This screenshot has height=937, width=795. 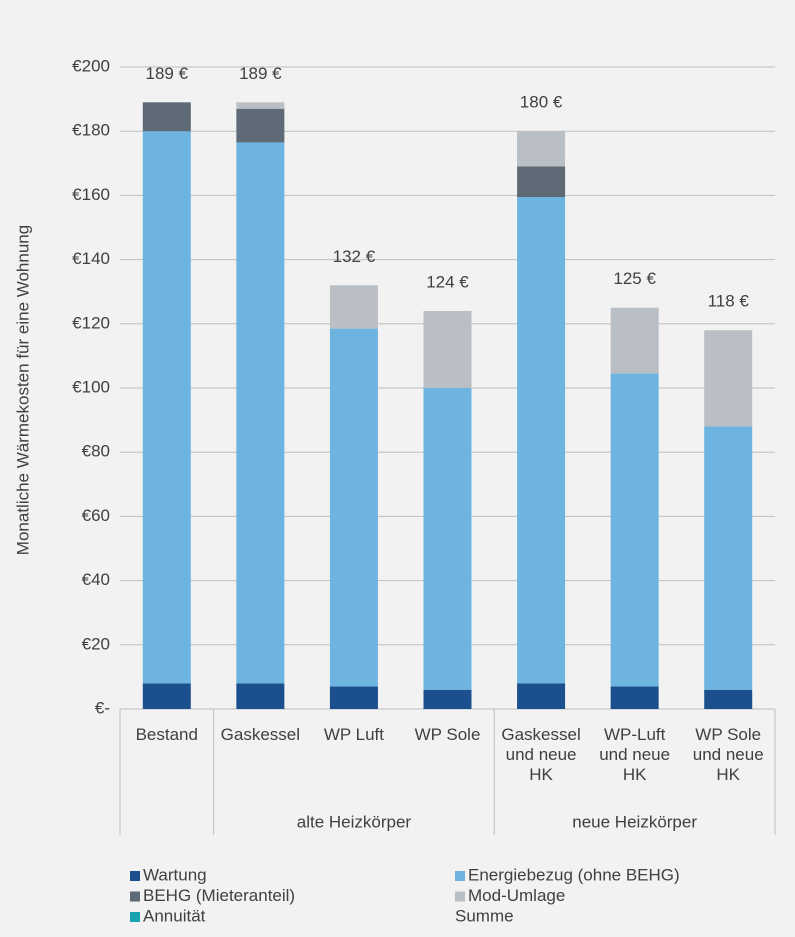 I want to click on y-tick-label: €80, so click(x=96, y=451).